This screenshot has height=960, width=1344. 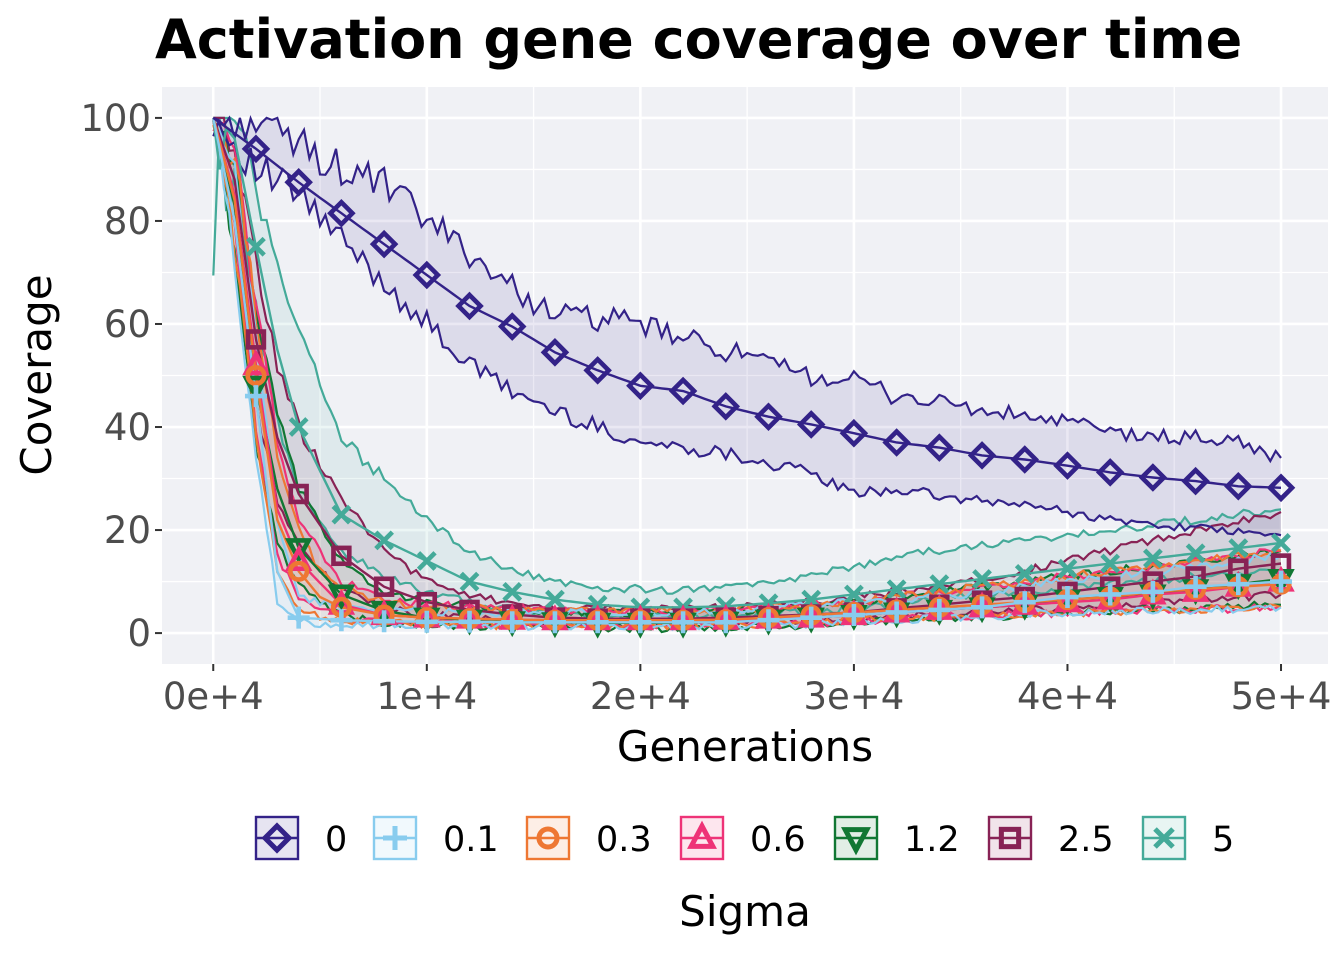 What do you see at coordinates (896, 838) in the screenshot?
I see `legend-item-sigma-1.2: 1.2` at bounding box center [896, 838].